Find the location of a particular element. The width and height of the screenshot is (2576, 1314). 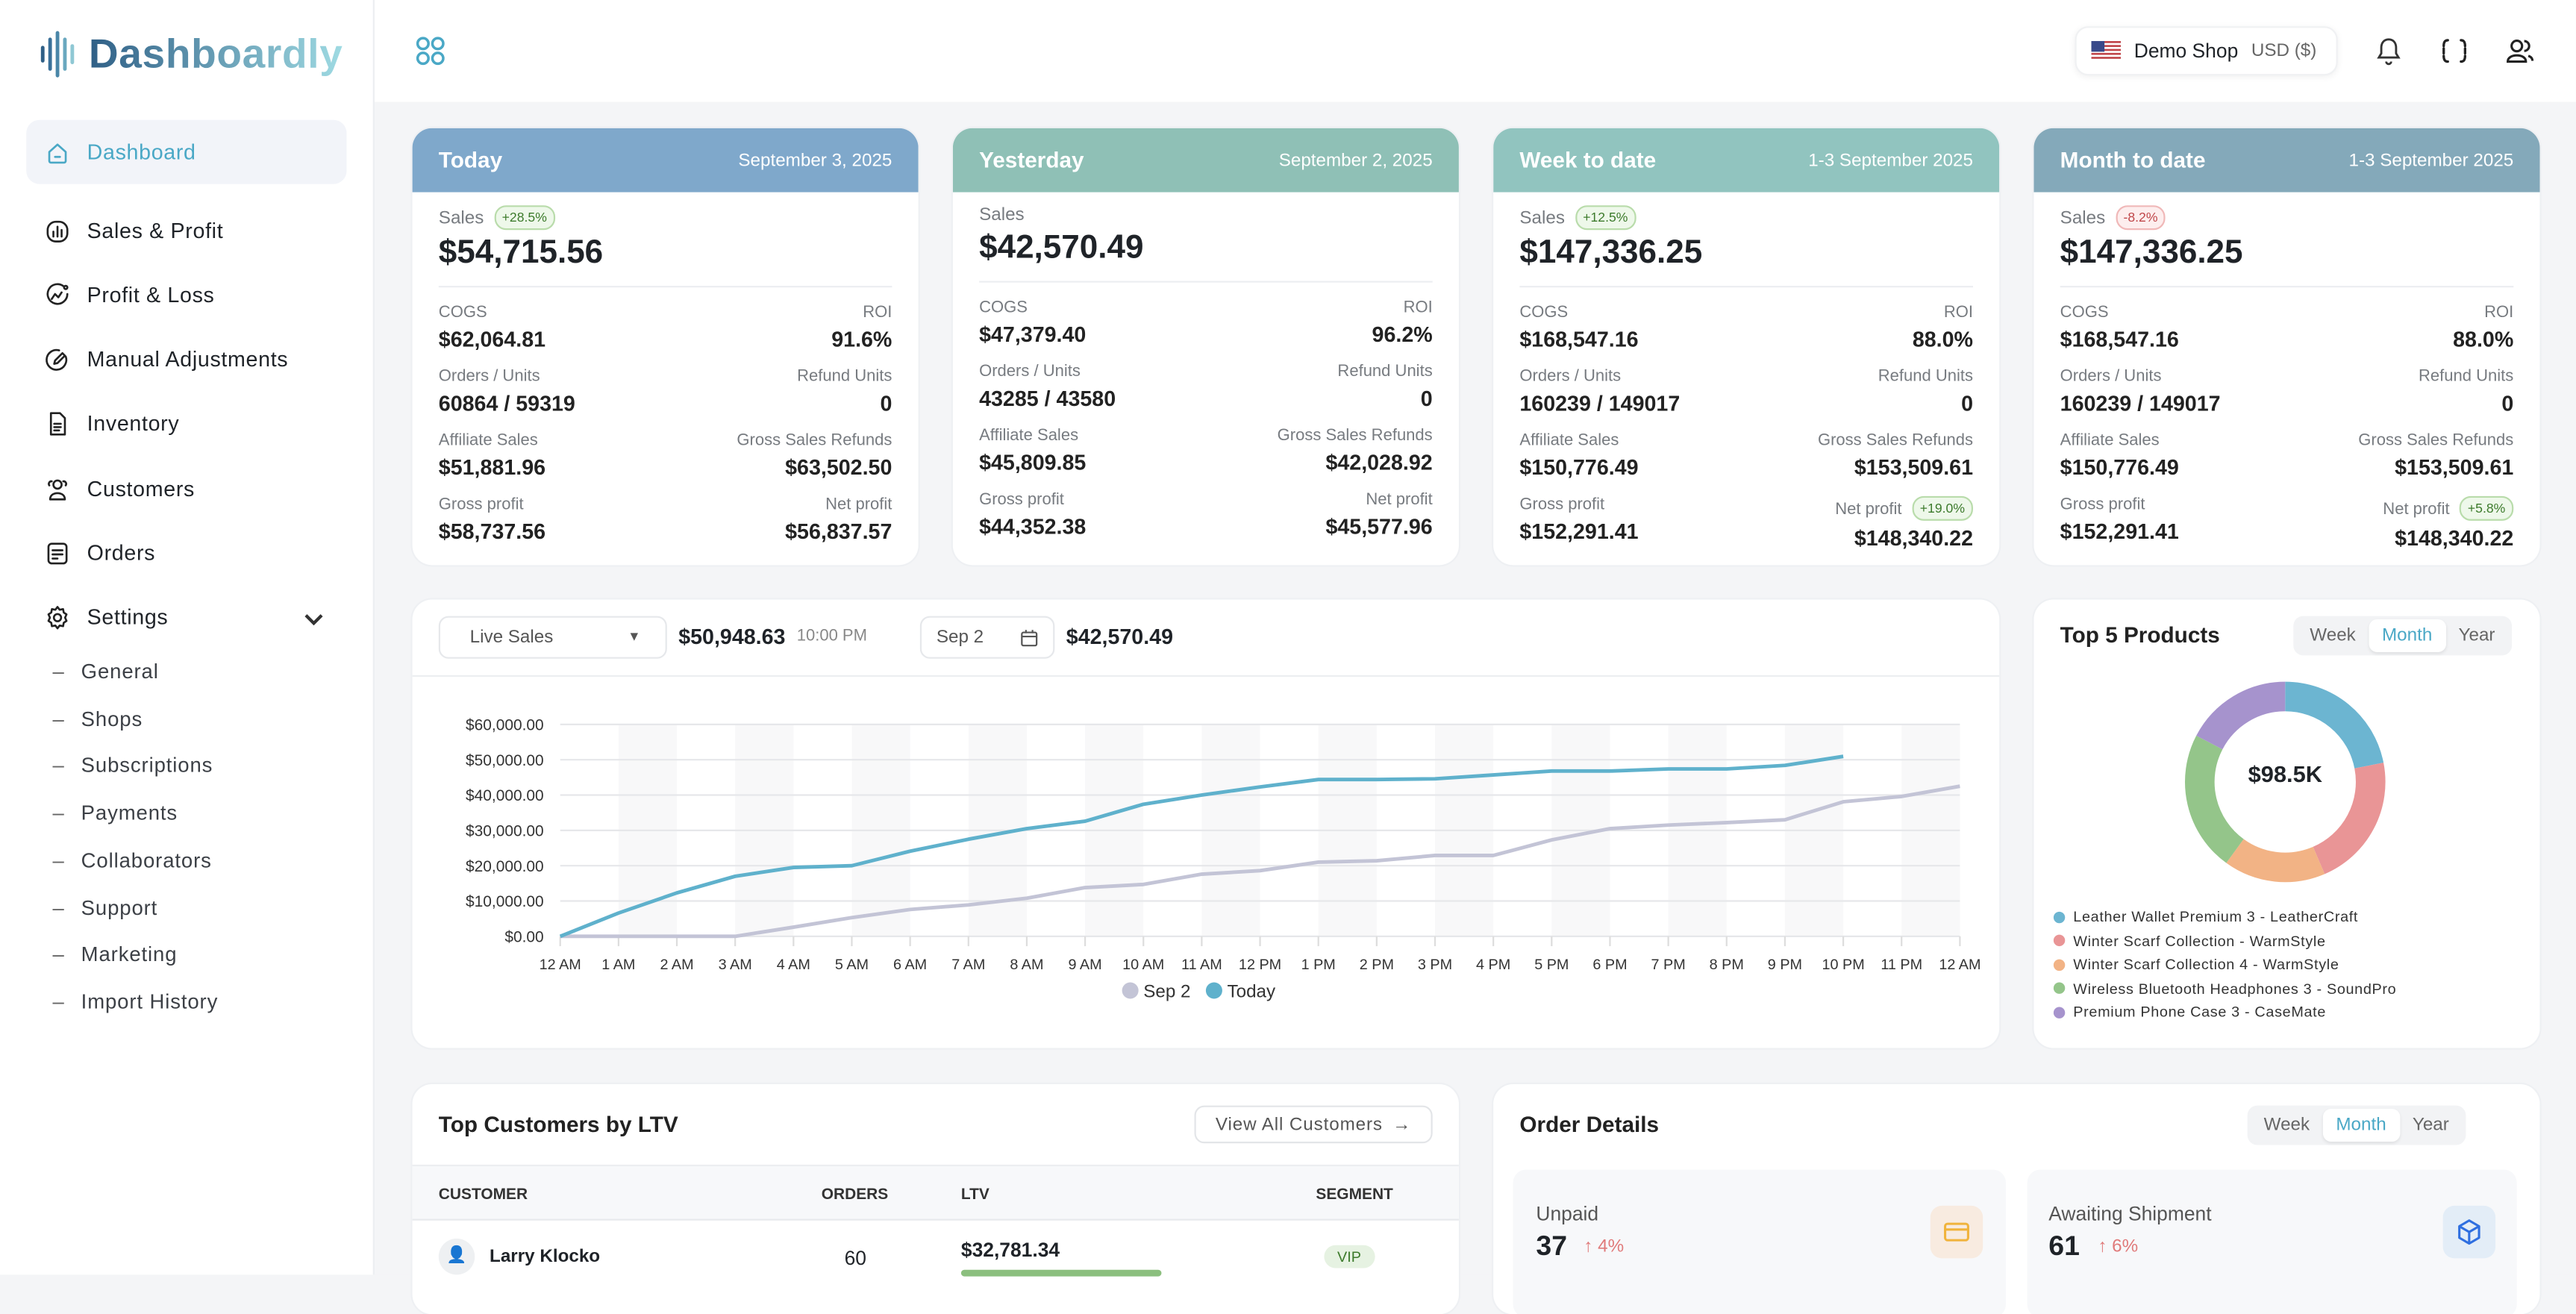

sidebar-item-label: Manual Adjustments is located at coordinates (188, 359).